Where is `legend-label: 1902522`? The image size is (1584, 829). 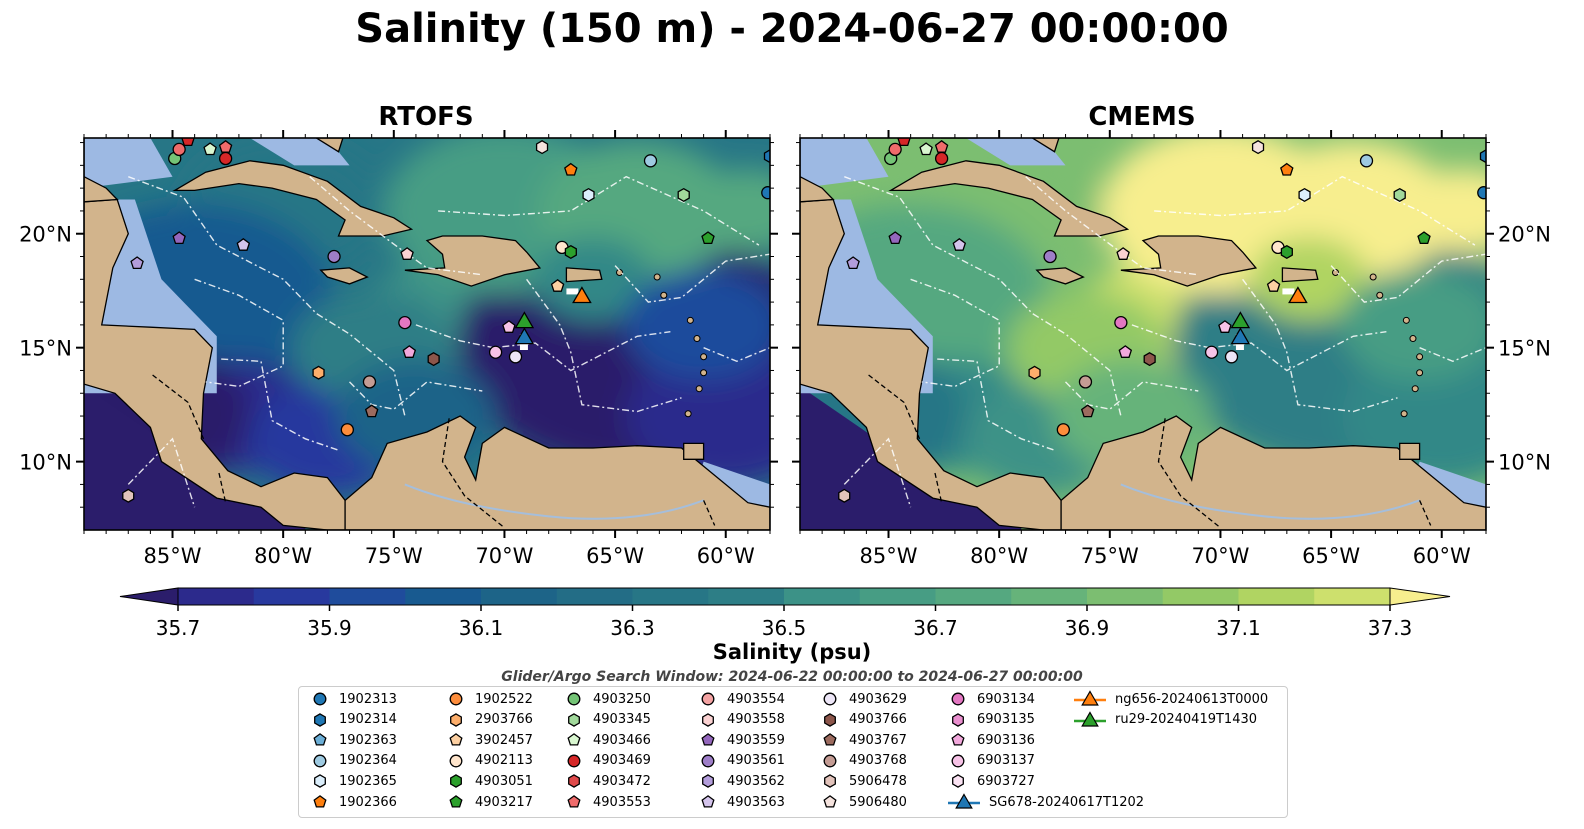 legend-label: 1902522 is located at coordinates (504, 699).